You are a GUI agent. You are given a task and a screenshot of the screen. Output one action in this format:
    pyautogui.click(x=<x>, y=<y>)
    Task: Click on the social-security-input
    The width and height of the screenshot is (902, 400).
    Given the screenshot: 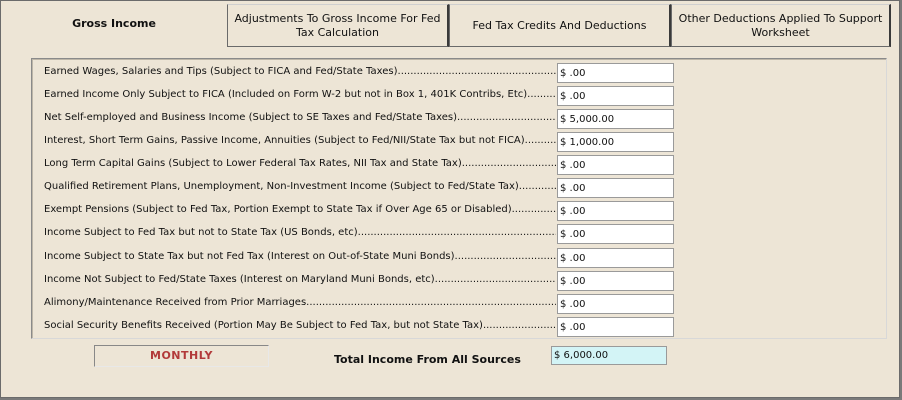 What is the action you would take?
    pyautogui.click(x=615, y=327)
    